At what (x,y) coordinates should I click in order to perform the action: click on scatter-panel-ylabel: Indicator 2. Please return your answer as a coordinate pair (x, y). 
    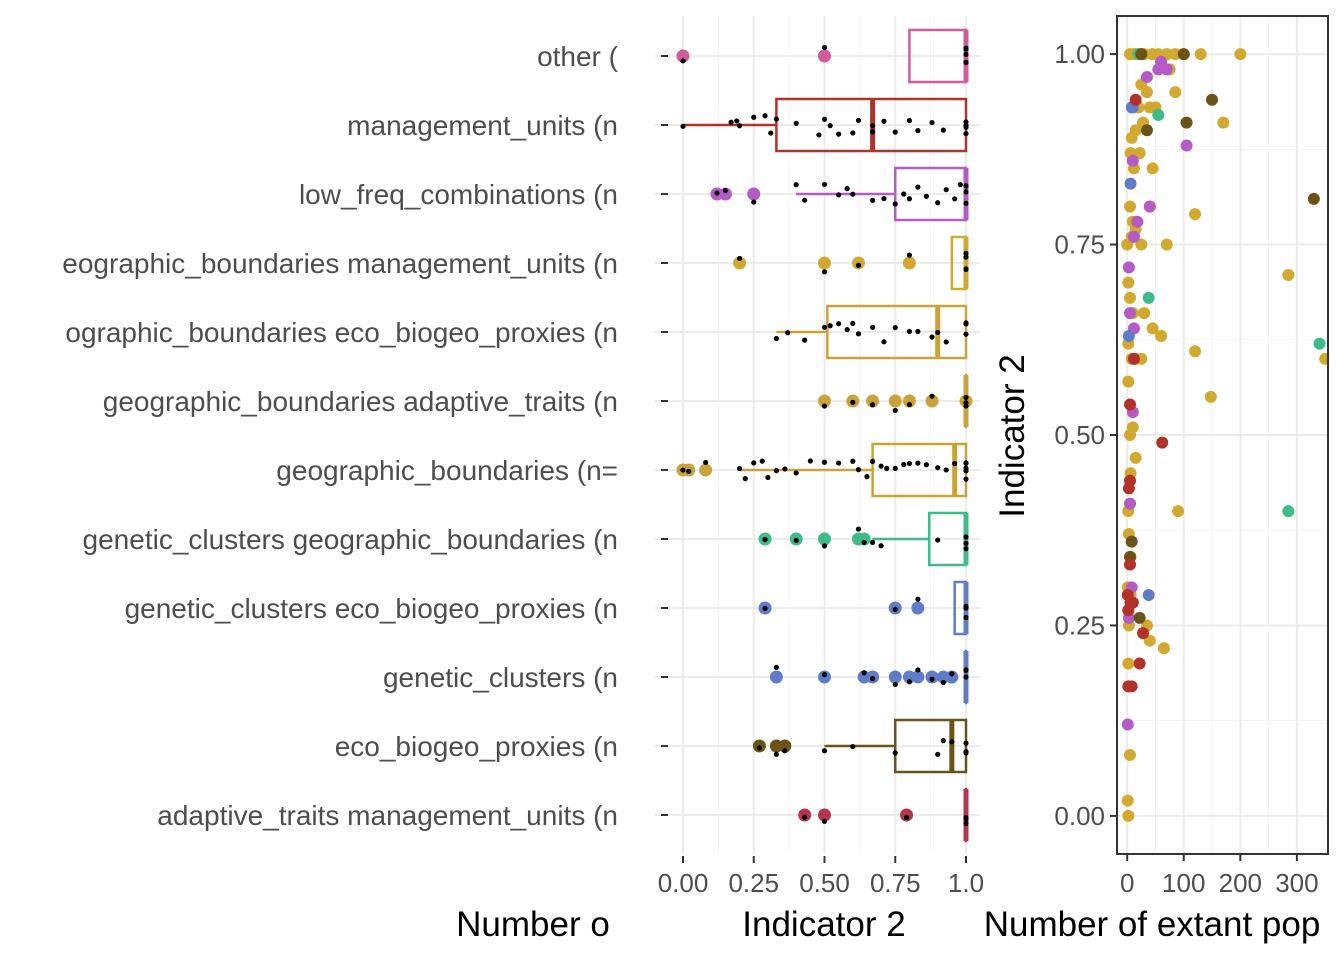
    Looking at the image, I should click on (1012, 435).